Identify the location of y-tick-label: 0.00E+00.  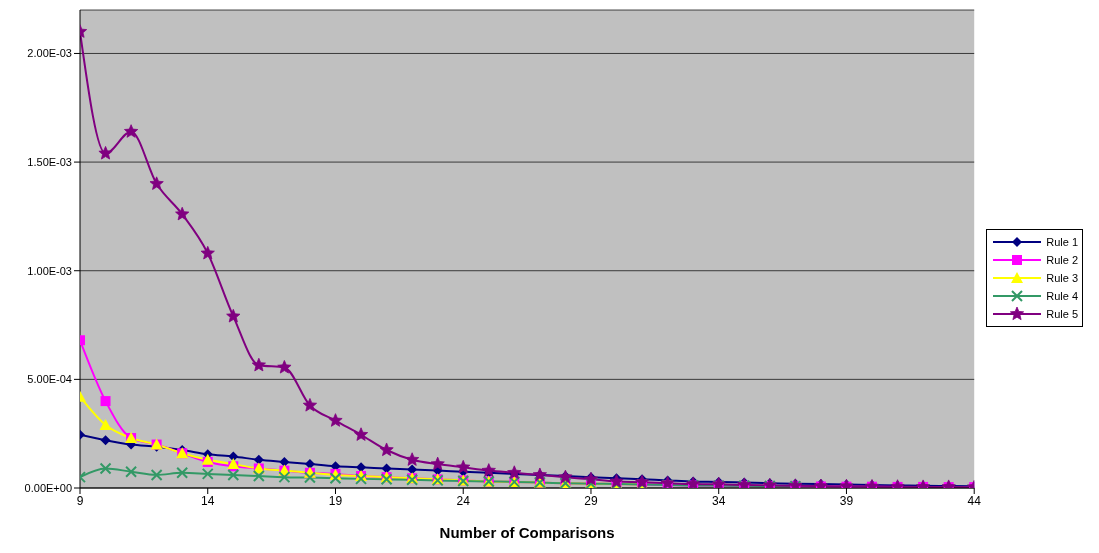
(48, 487).